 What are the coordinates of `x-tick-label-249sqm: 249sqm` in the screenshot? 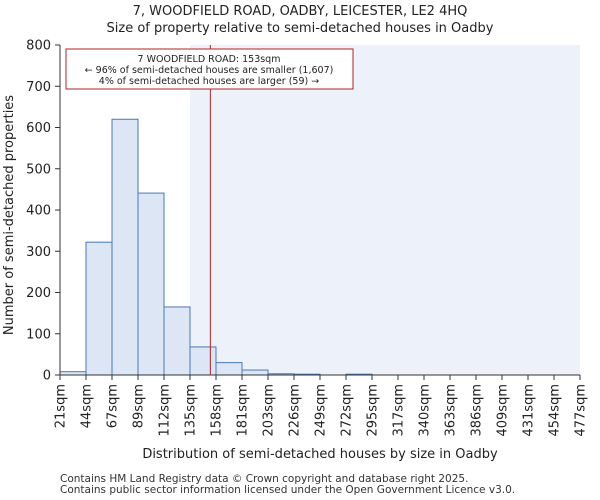 It's located at (321, 410).